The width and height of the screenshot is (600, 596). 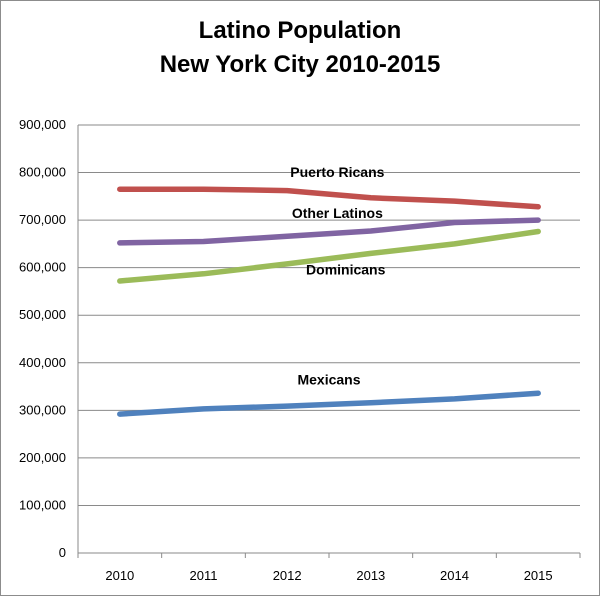 What do you see at coordinates (370, 575) in the screenshot?
I see `x-tick-label: 2013` at bounding box center [370, 575].